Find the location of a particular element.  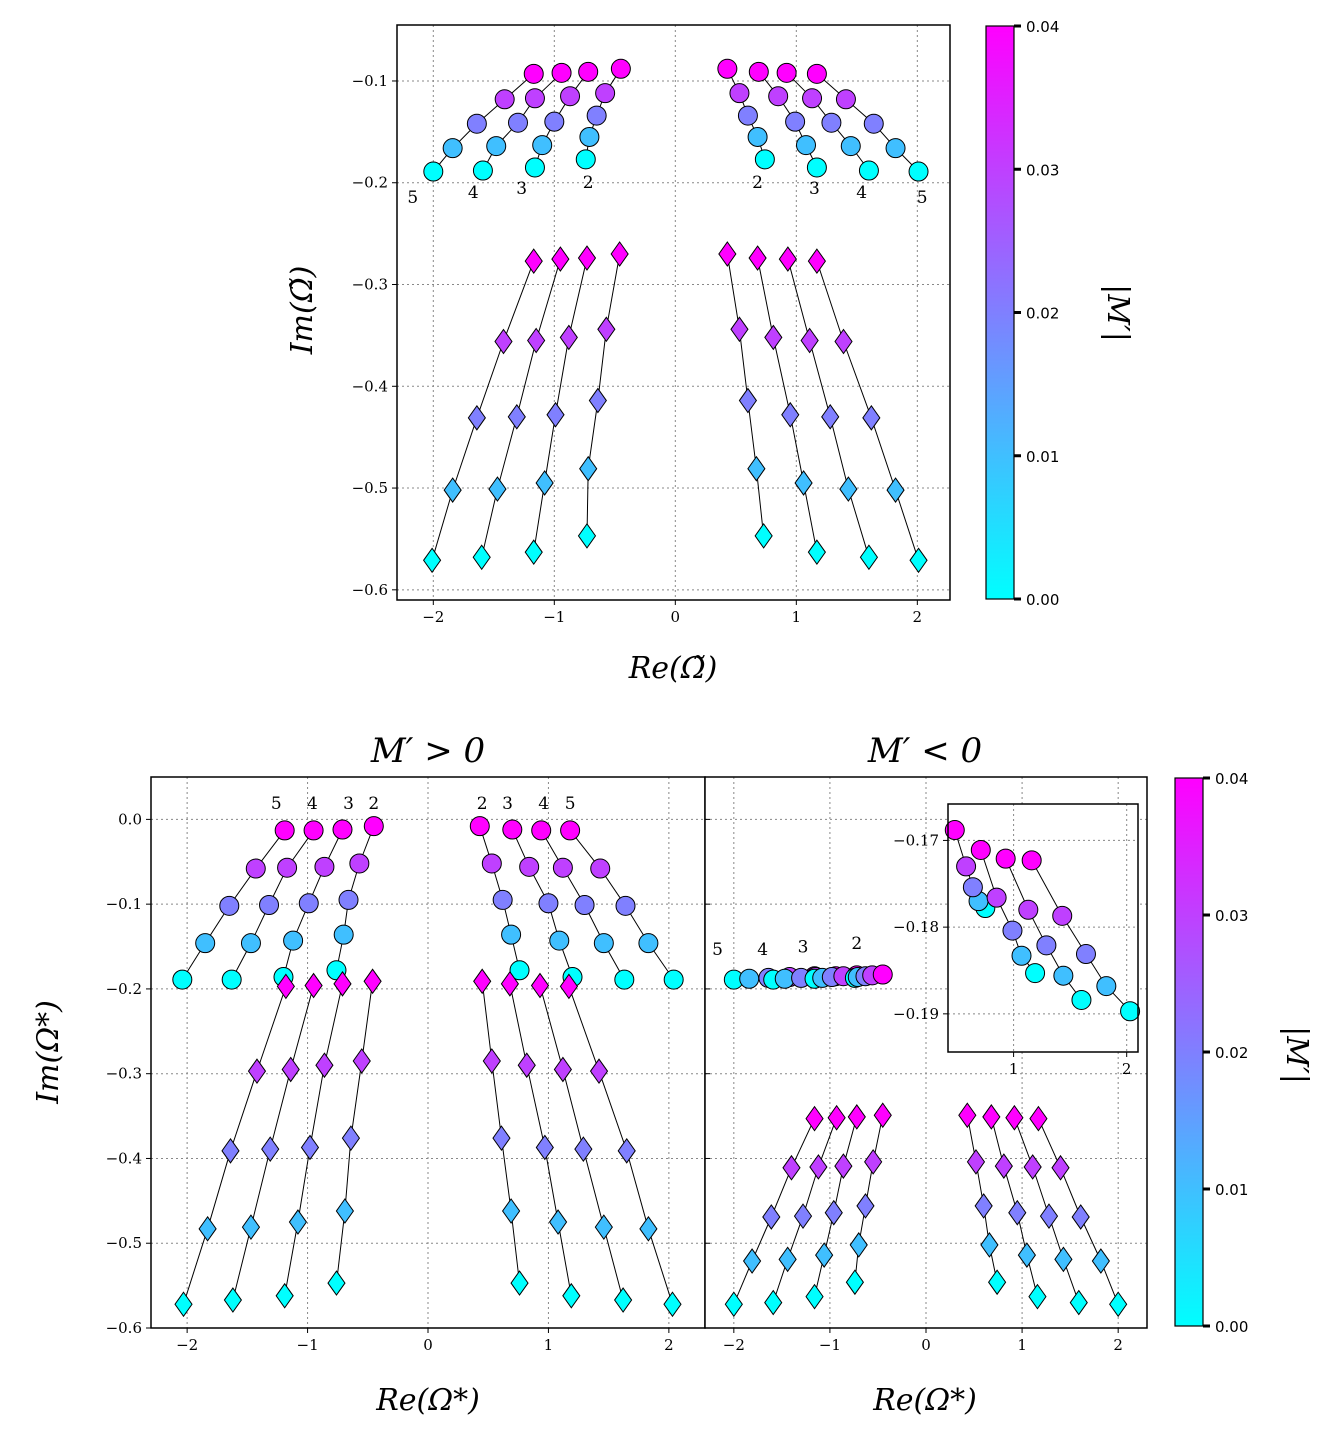

bottom-left-ytick-label: −0.2 is located at coordinates (124, 989).